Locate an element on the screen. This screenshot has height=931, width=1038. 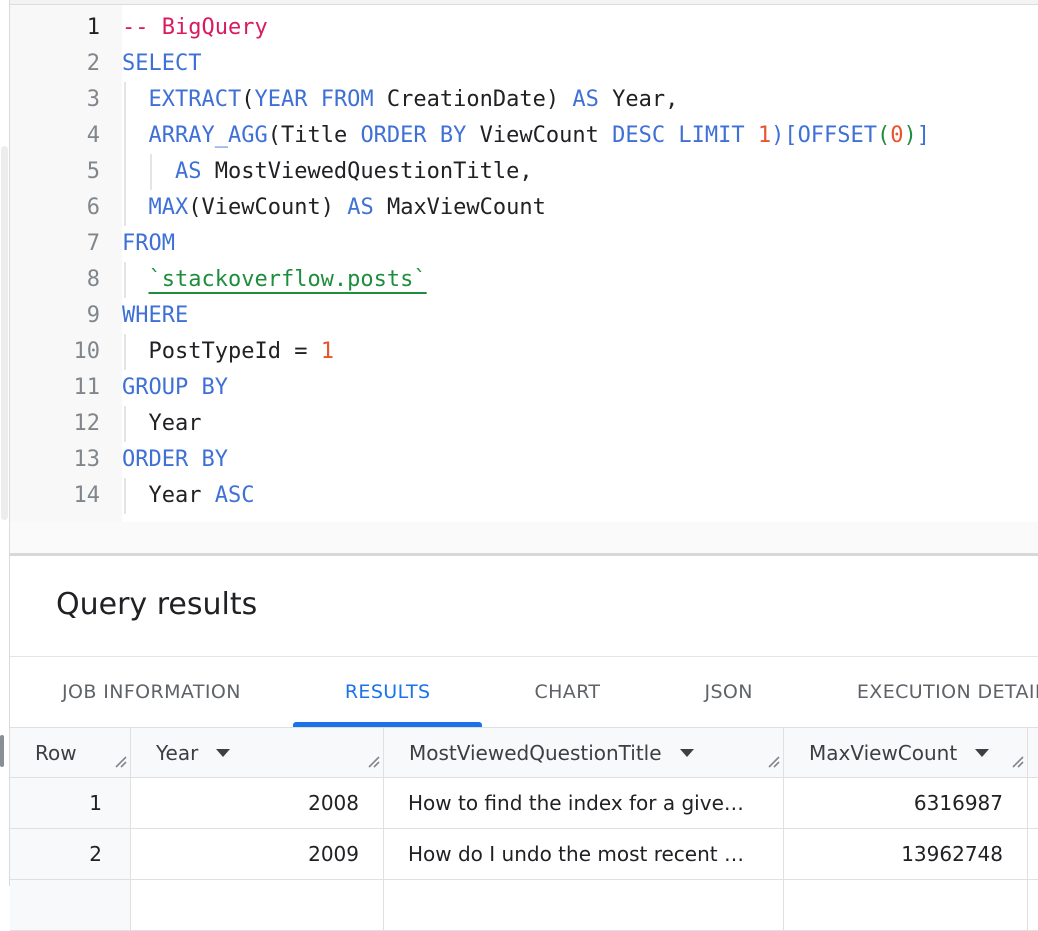
tab-results: RESULTS is located at coordinates (387, 692).